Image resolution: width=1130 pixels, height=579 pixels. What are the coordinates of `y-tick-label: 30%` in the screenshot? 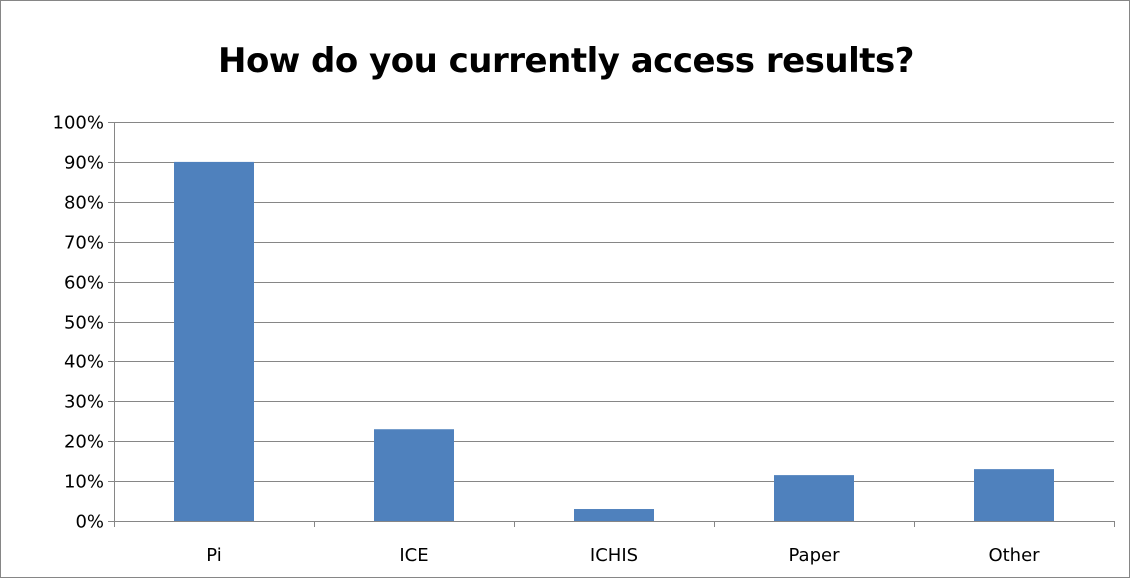 It's located at (84, 402).